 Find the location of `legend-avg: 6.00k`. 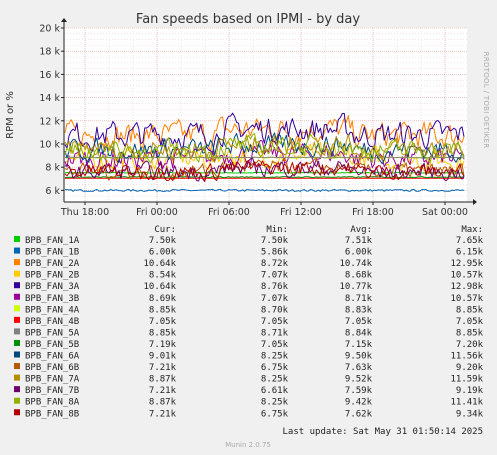

legend-avg: 6.00k is located at coordinates (359, 253).